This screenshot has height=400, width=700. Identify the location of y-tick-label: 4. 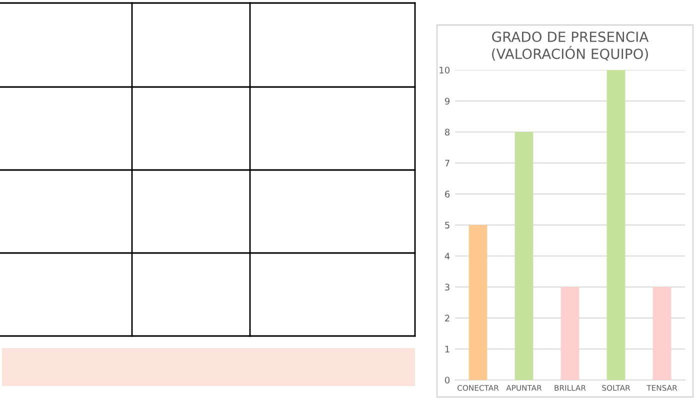
(447, 256).